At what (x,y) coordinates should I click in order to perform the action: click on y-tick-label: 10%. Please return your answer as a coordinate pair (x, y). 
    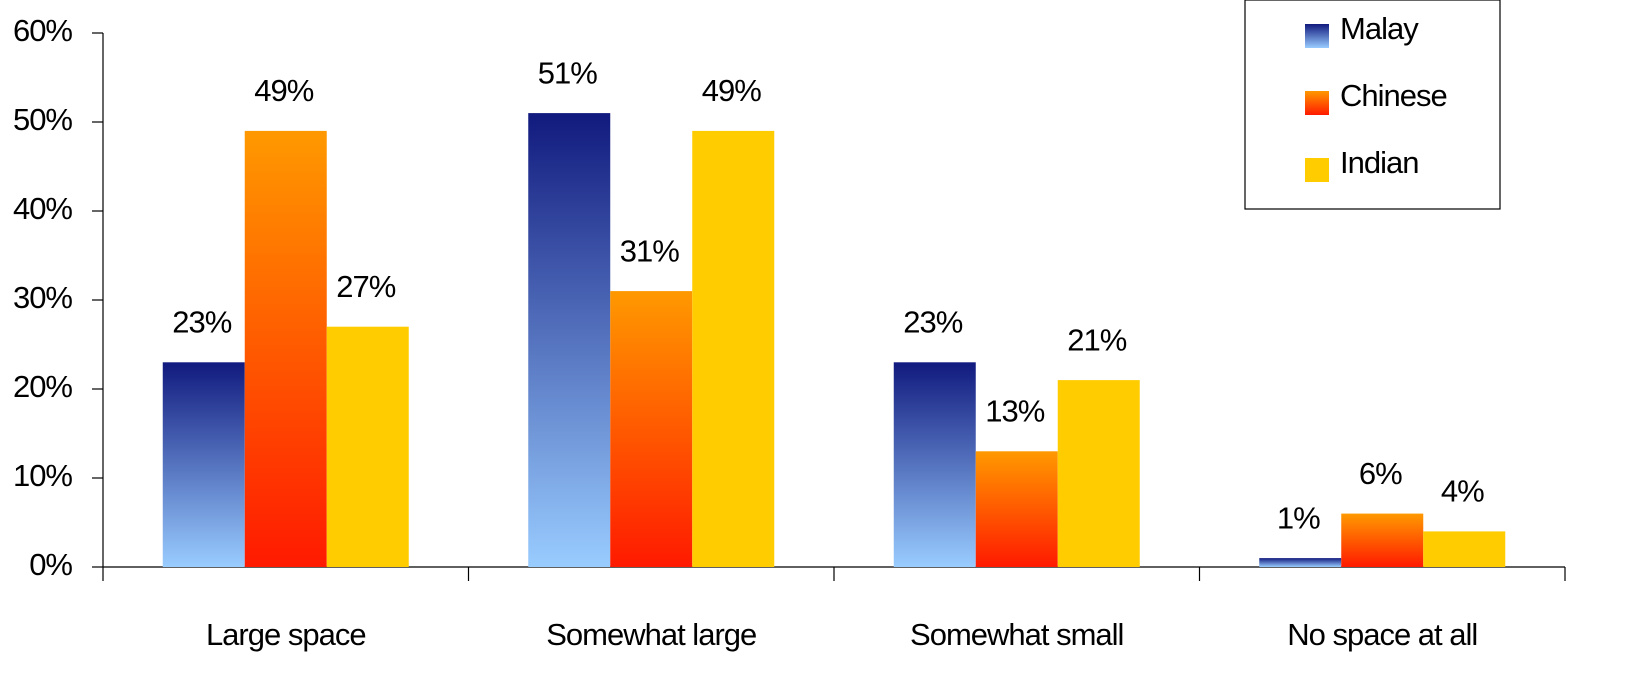
    Looking at the image, I should click on (42, 475).